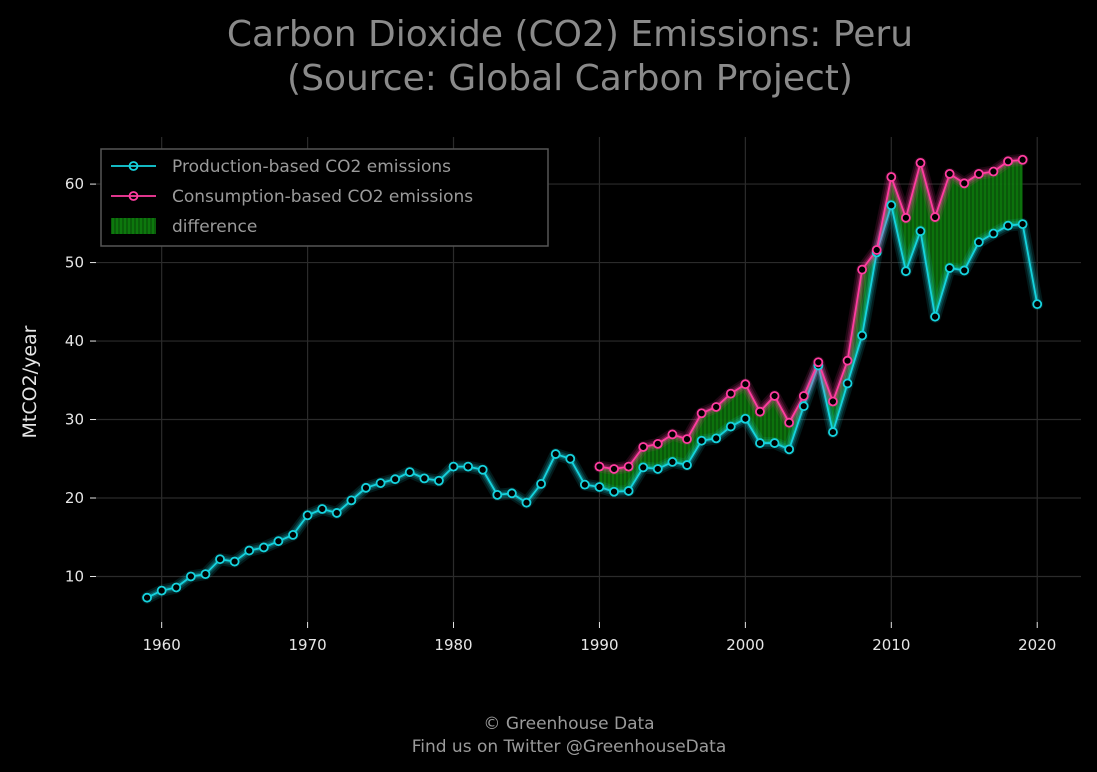 The height and width of the screenshot is (772, 1097). Describe the element at coordinates (307, 645) in the screenshot. I see `x-tick-label: 1970` at that location.